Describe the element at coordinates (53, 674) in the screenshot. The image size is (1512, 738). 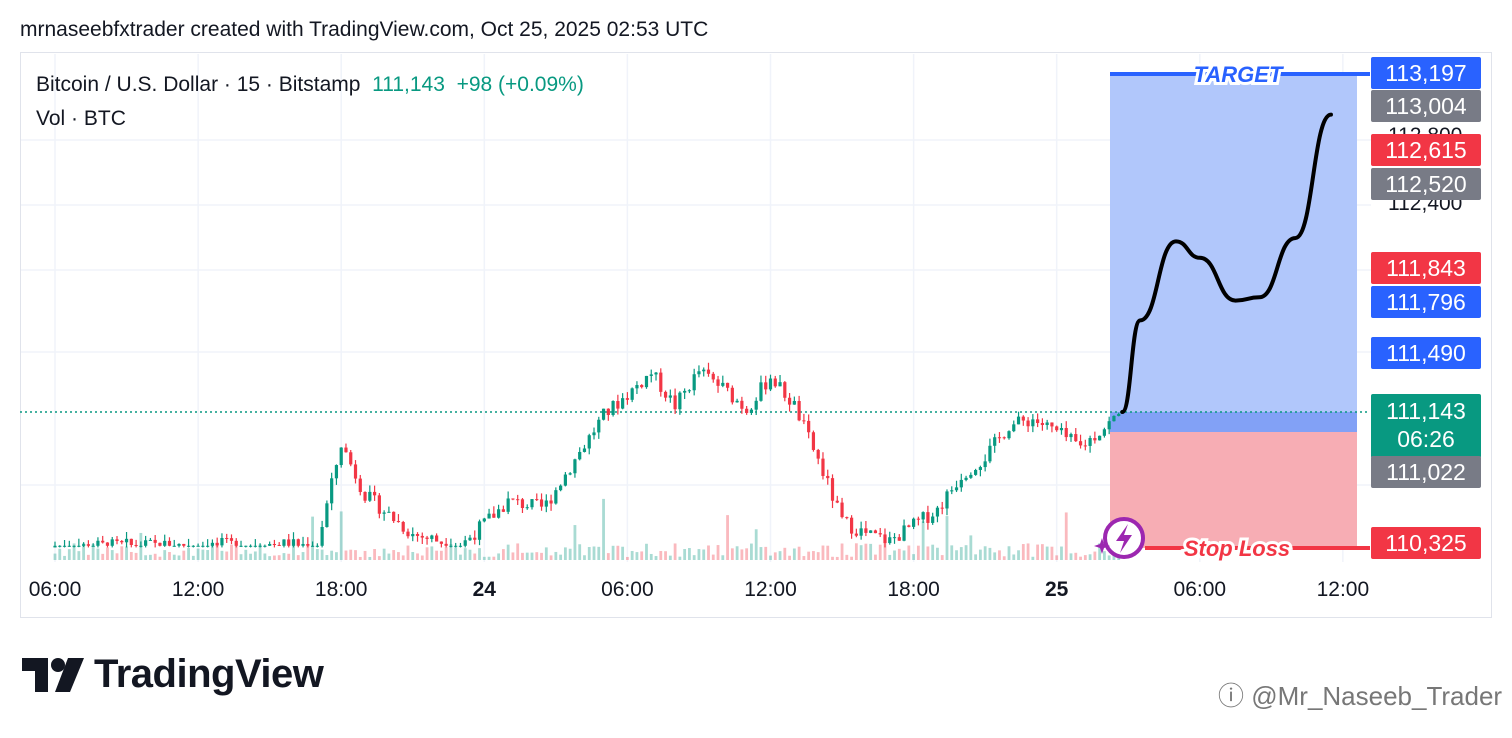
I see `tradingview-mark-icon` at that location.